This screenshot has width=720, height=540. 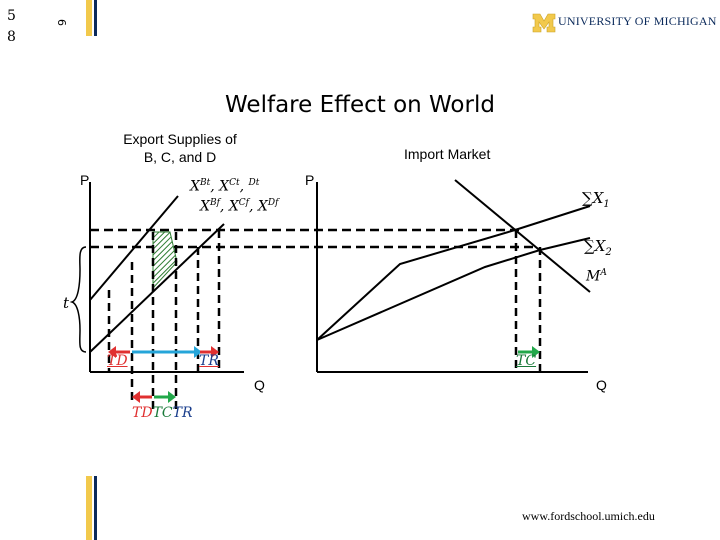 I want to click on sum-x1-symbol: ∑X, so click(x=593, y=198).